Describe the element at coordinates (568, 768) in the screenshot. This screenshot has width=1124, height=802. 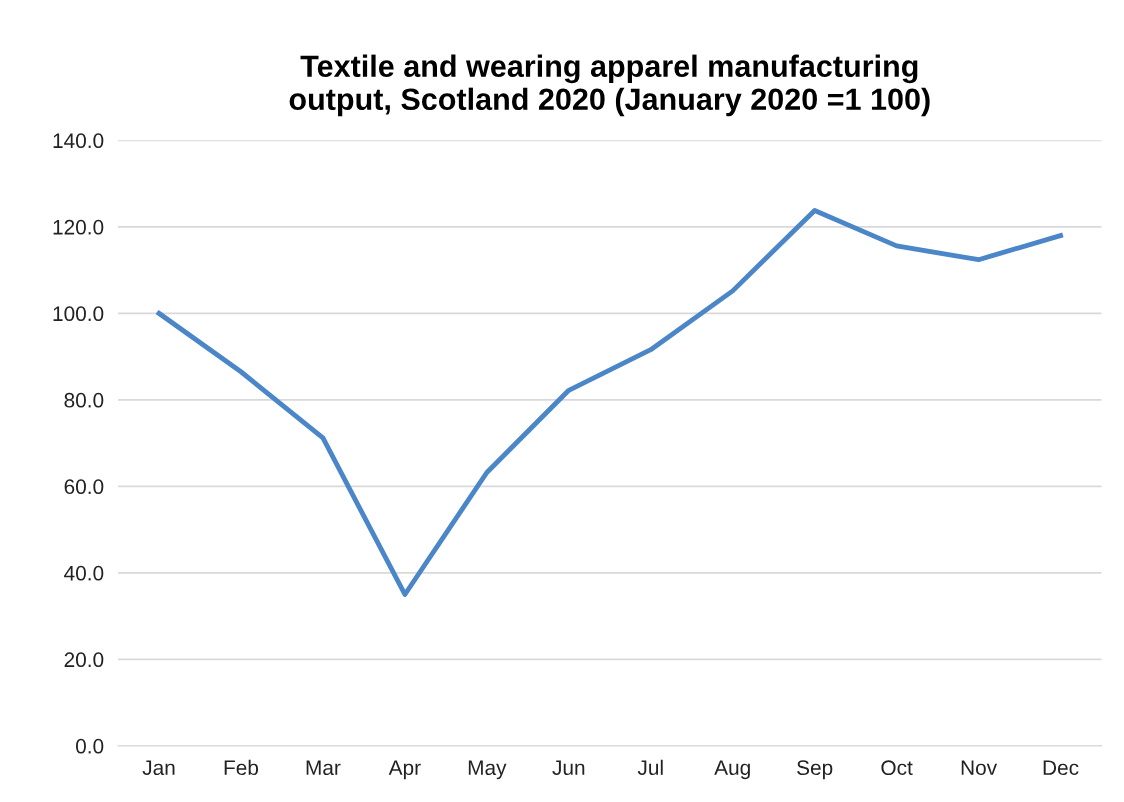
I see `x-tick-label: Jun` at that location.